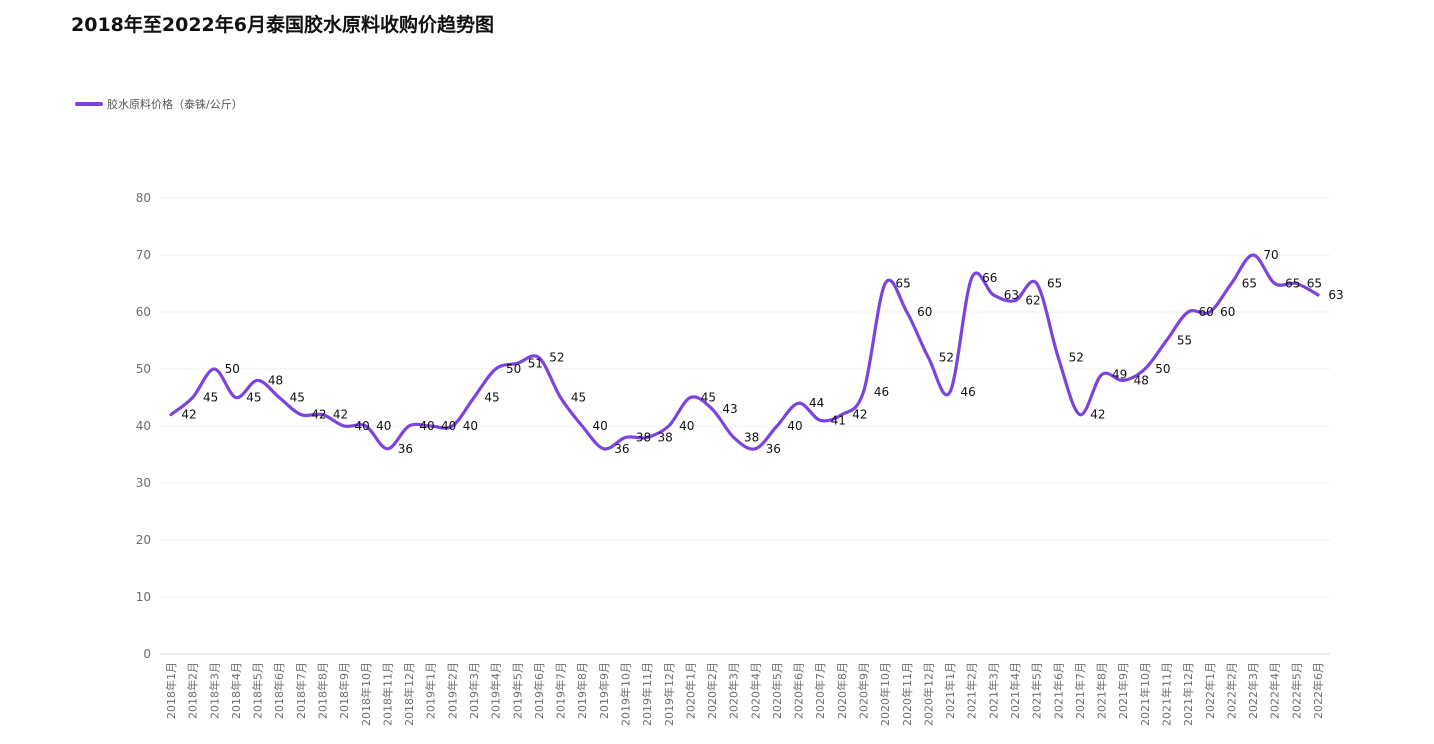 The image size is (1434, 744). What do you see at coordinates (474, 690) in the screenshot?
I see `x-tick-label: 2019年3月` at bounding box center [474, 690].